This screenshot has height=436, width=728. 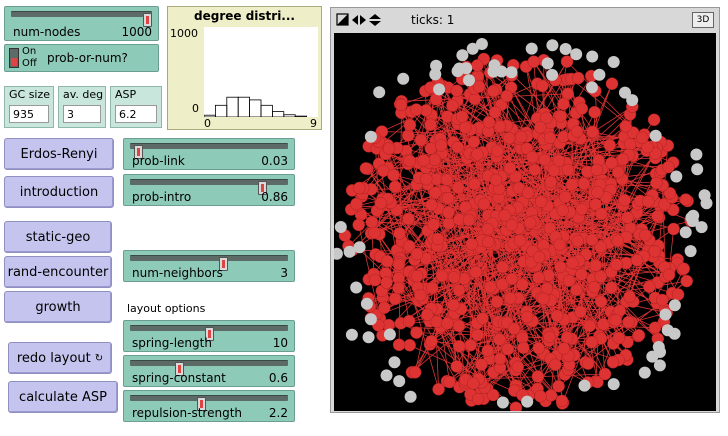 What do you see at coordinates (207, 123) in the screenshot?
I see `x-tick-min: 0` at bounding box center [207, 123].